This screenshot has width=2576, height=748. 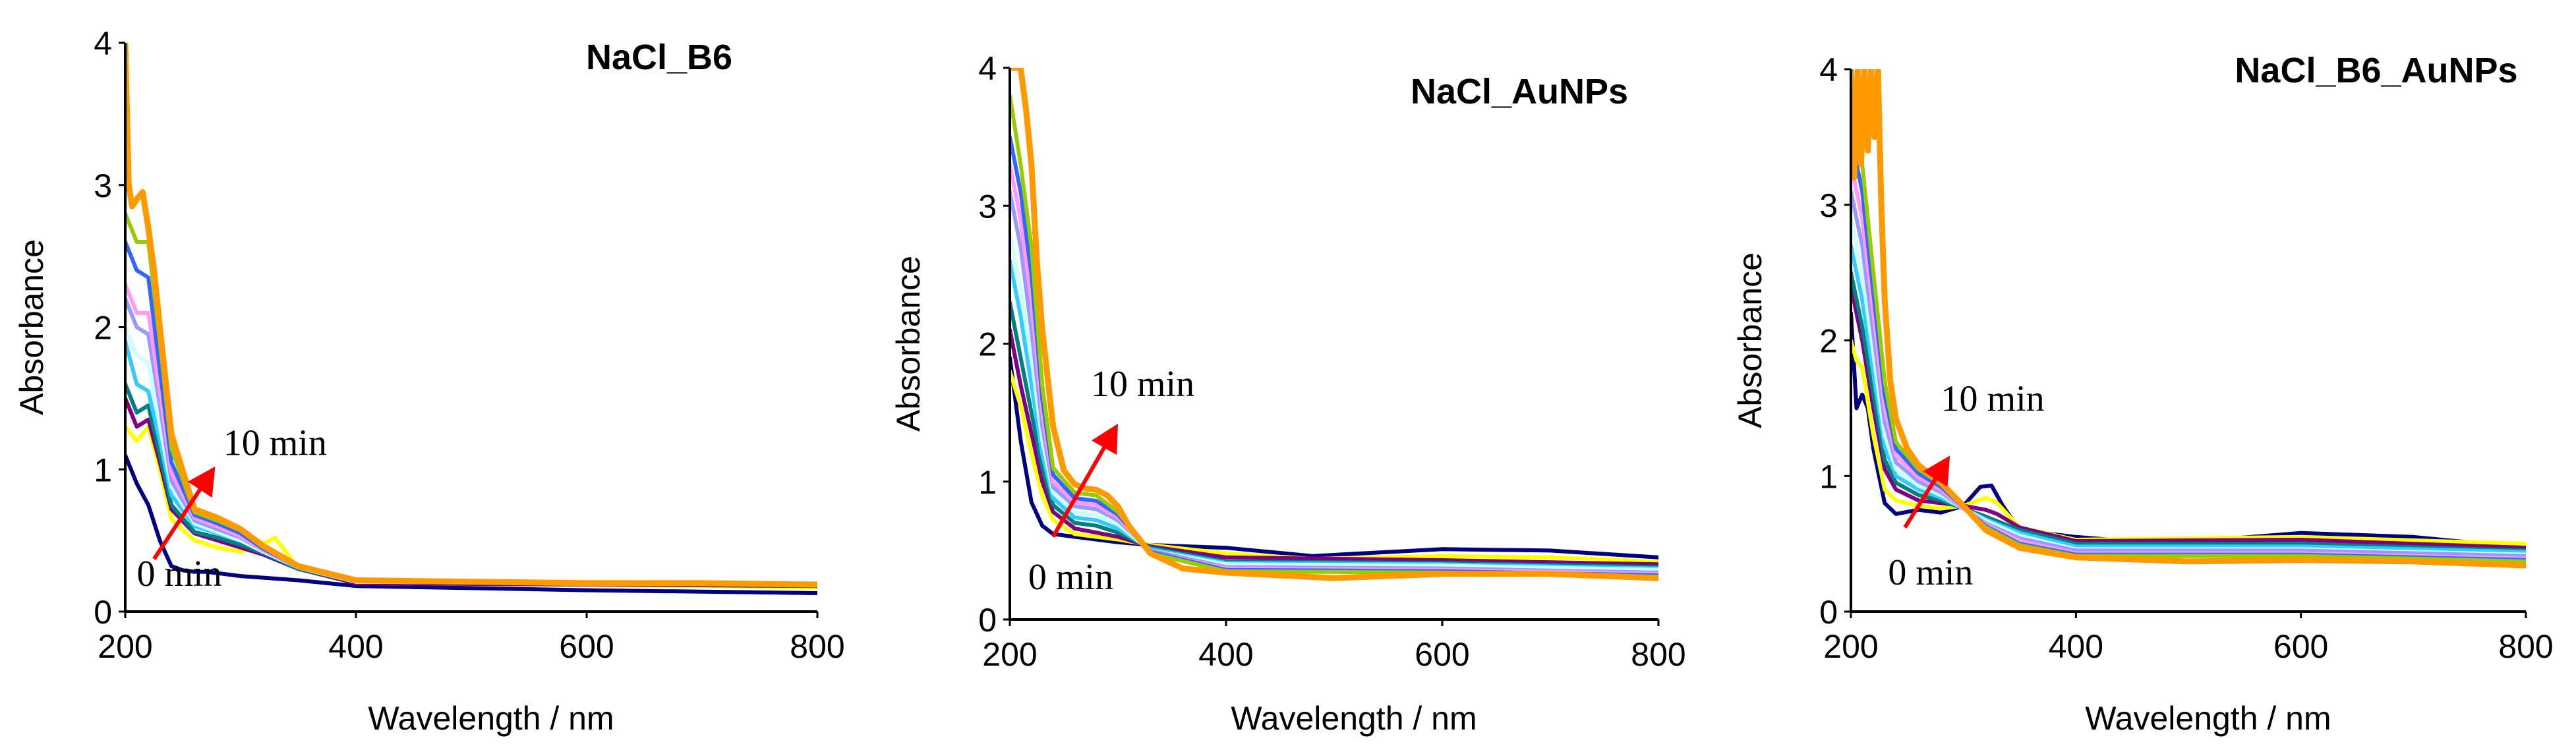 I want to click on series-line-2-min, so click(x=1334, y=447).